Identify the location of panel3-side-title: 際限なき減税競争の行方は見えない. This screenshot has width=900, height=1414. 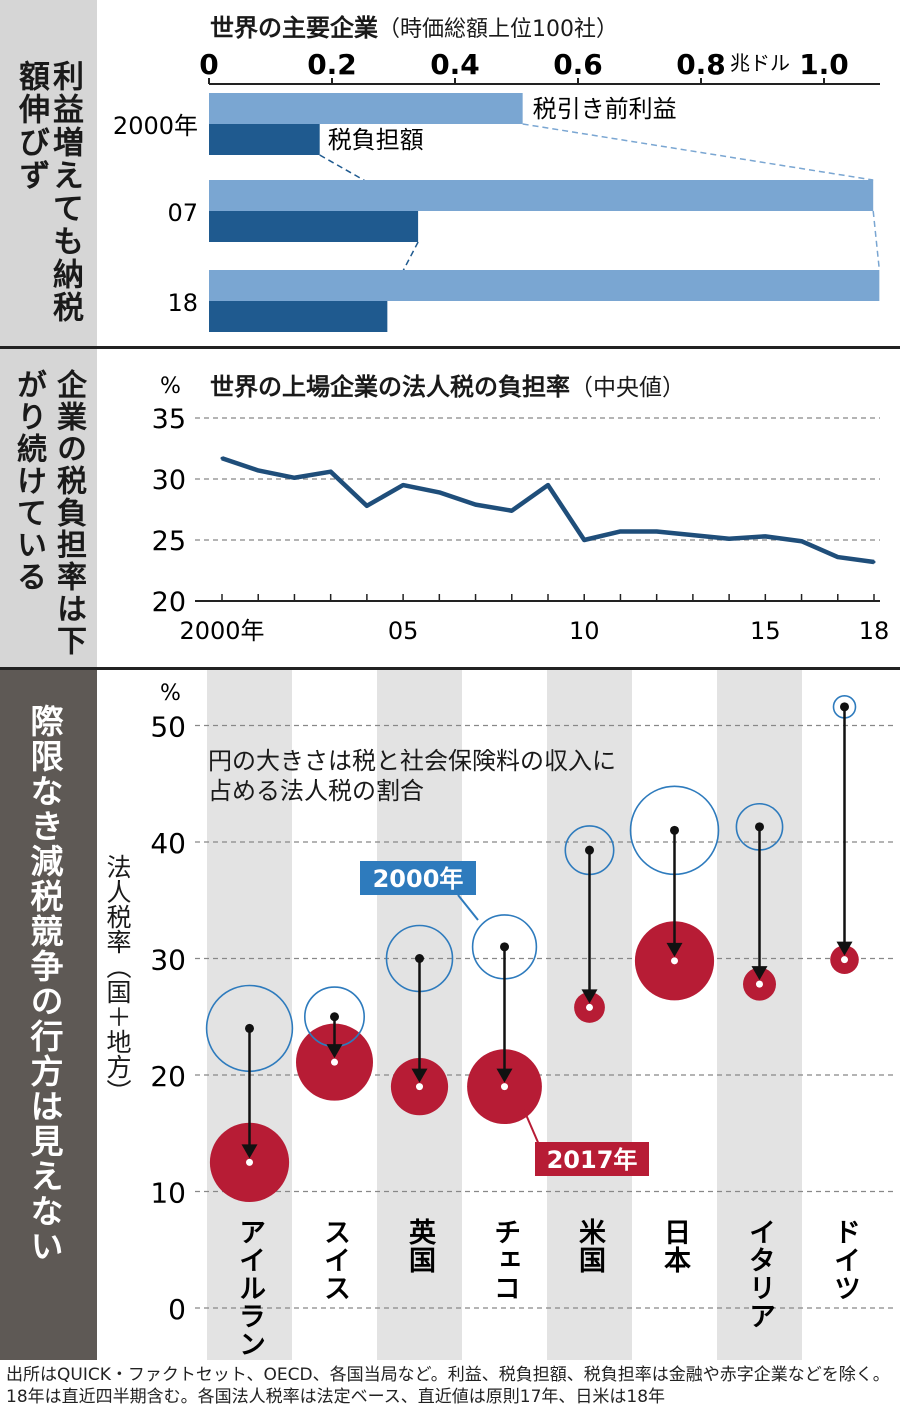
(44, 984).